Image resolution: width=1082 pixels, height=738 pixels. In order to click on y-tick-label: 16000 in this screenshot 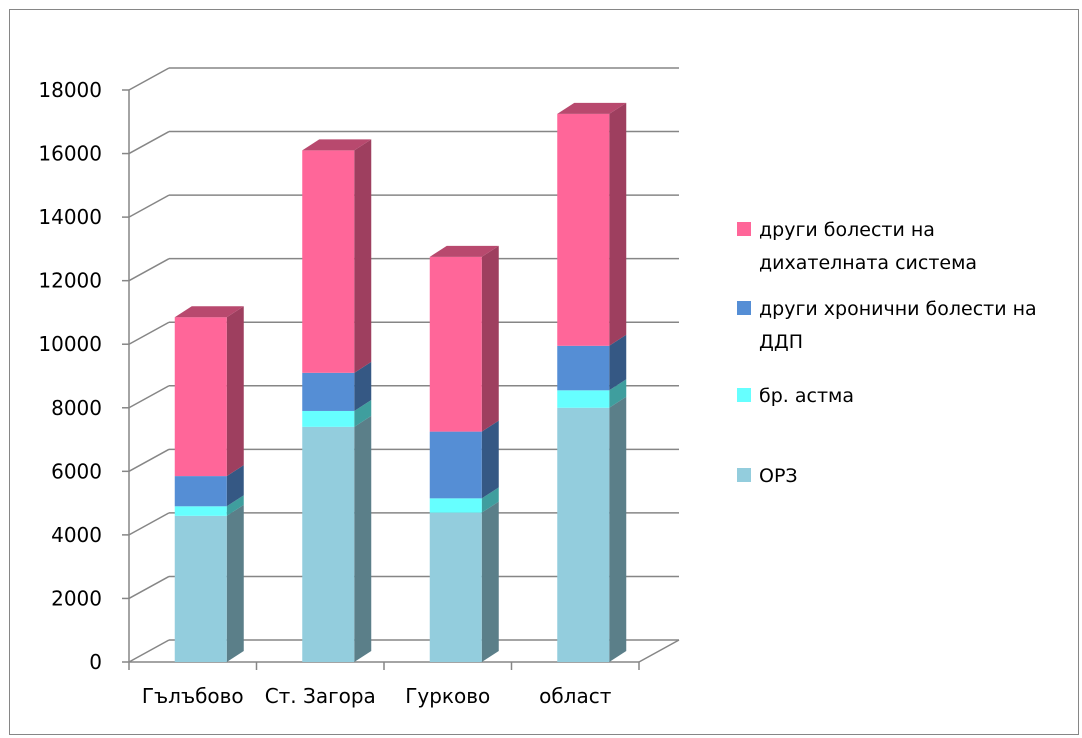, I will do `click(70, 154)`.